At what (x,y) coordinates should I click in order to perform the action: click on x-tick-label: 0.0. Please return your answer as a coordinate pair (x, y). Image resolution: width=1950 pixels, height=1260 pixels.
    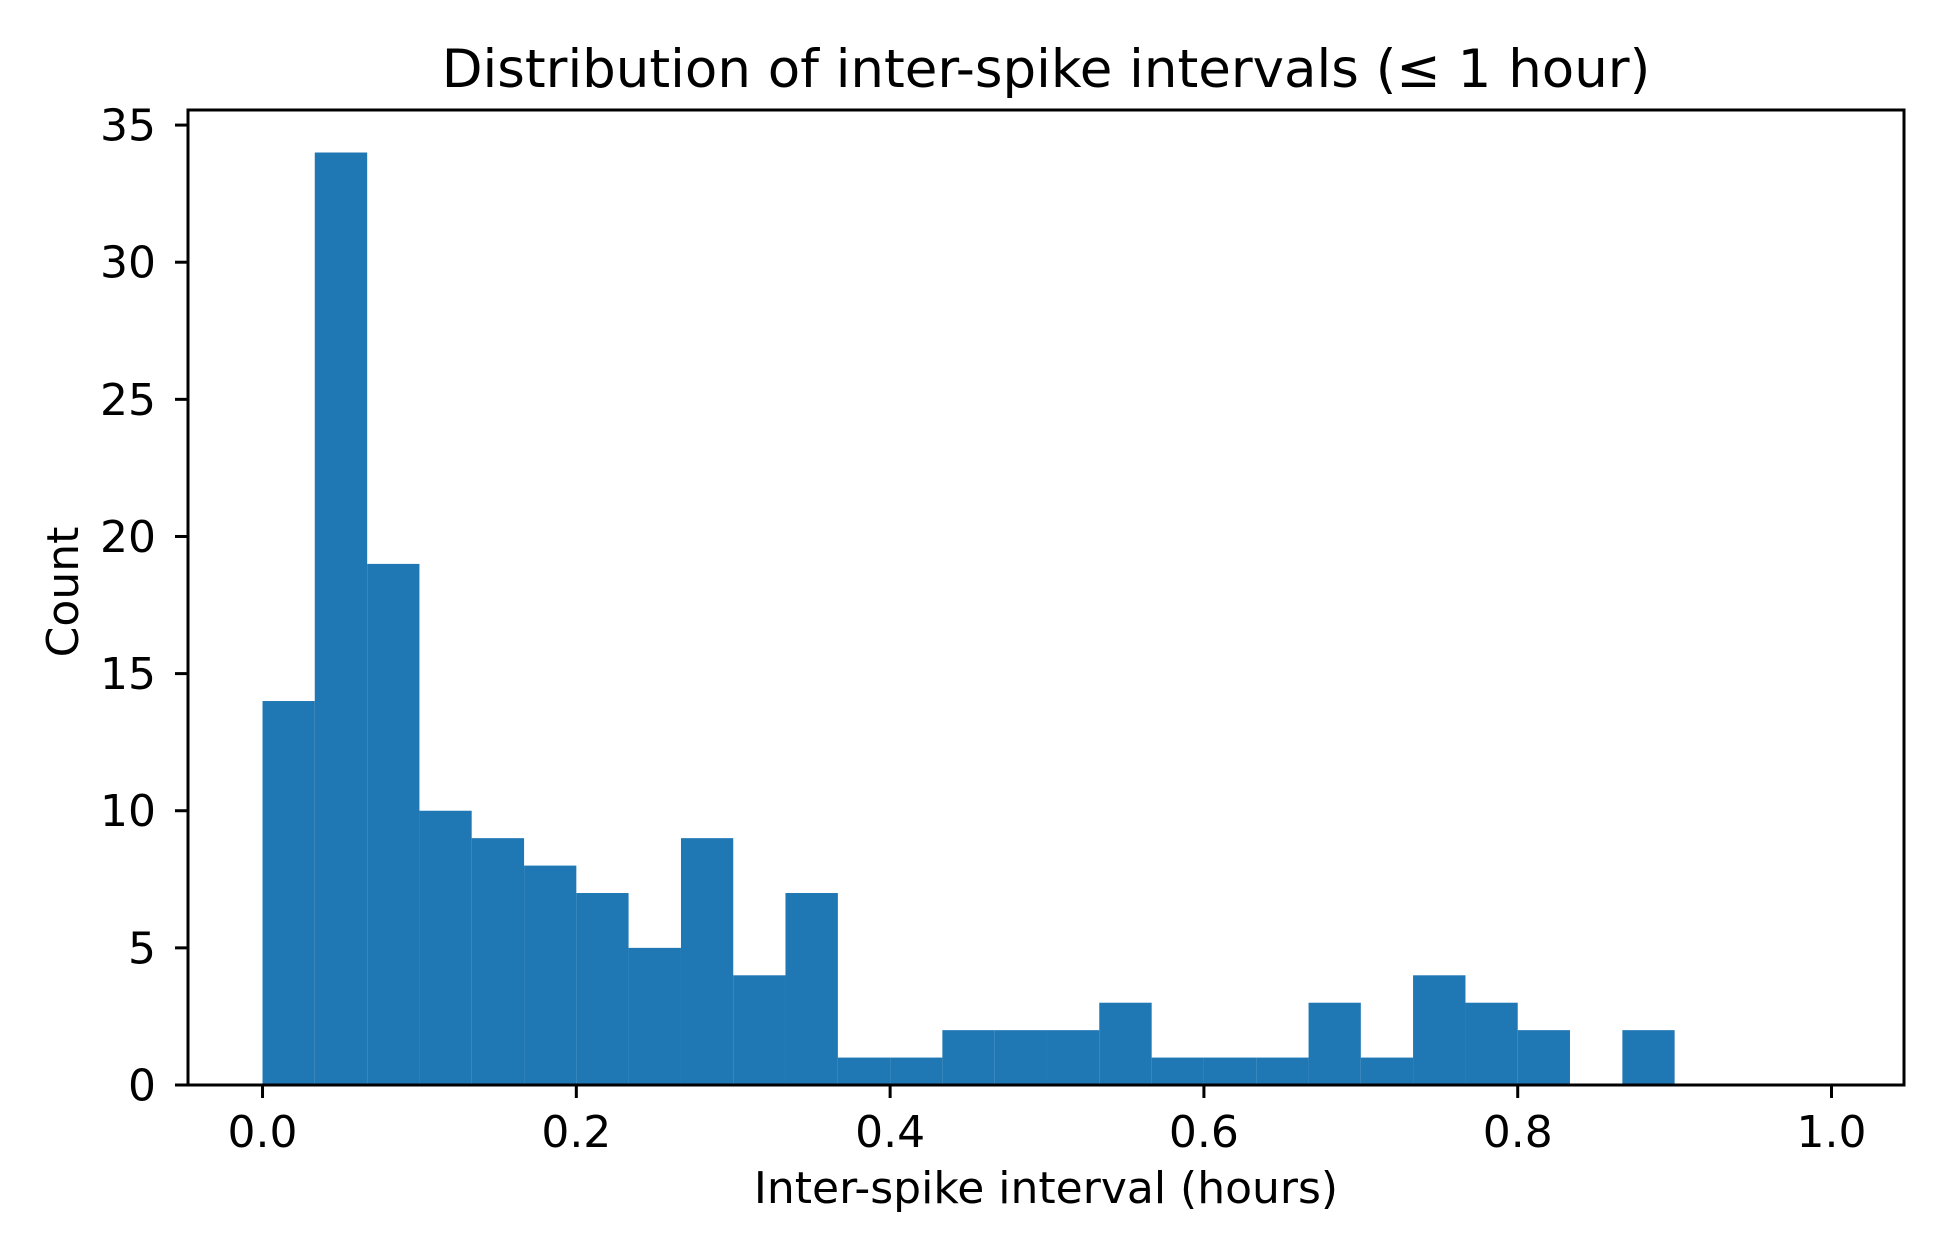
    Looking at the image, I should click on (263, 1132).